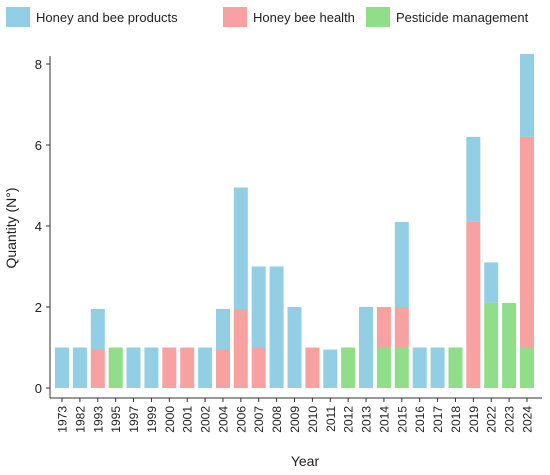 This screenshot has height=475, width=550. I want to click on x-tick-label-2014: 2014, so click(384, 419).